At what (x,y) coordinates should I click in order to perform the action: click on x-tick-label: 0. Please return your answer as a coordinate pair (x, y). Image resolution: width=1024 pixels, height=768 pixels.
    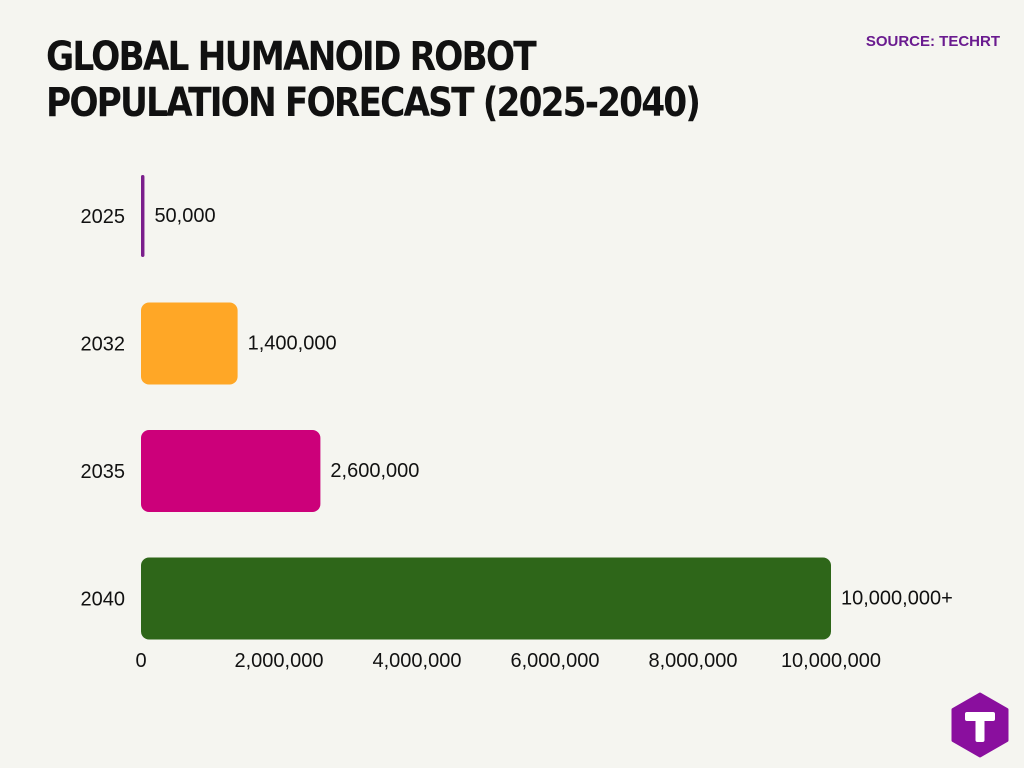
    Looking at the image, I should click on (140, 661).